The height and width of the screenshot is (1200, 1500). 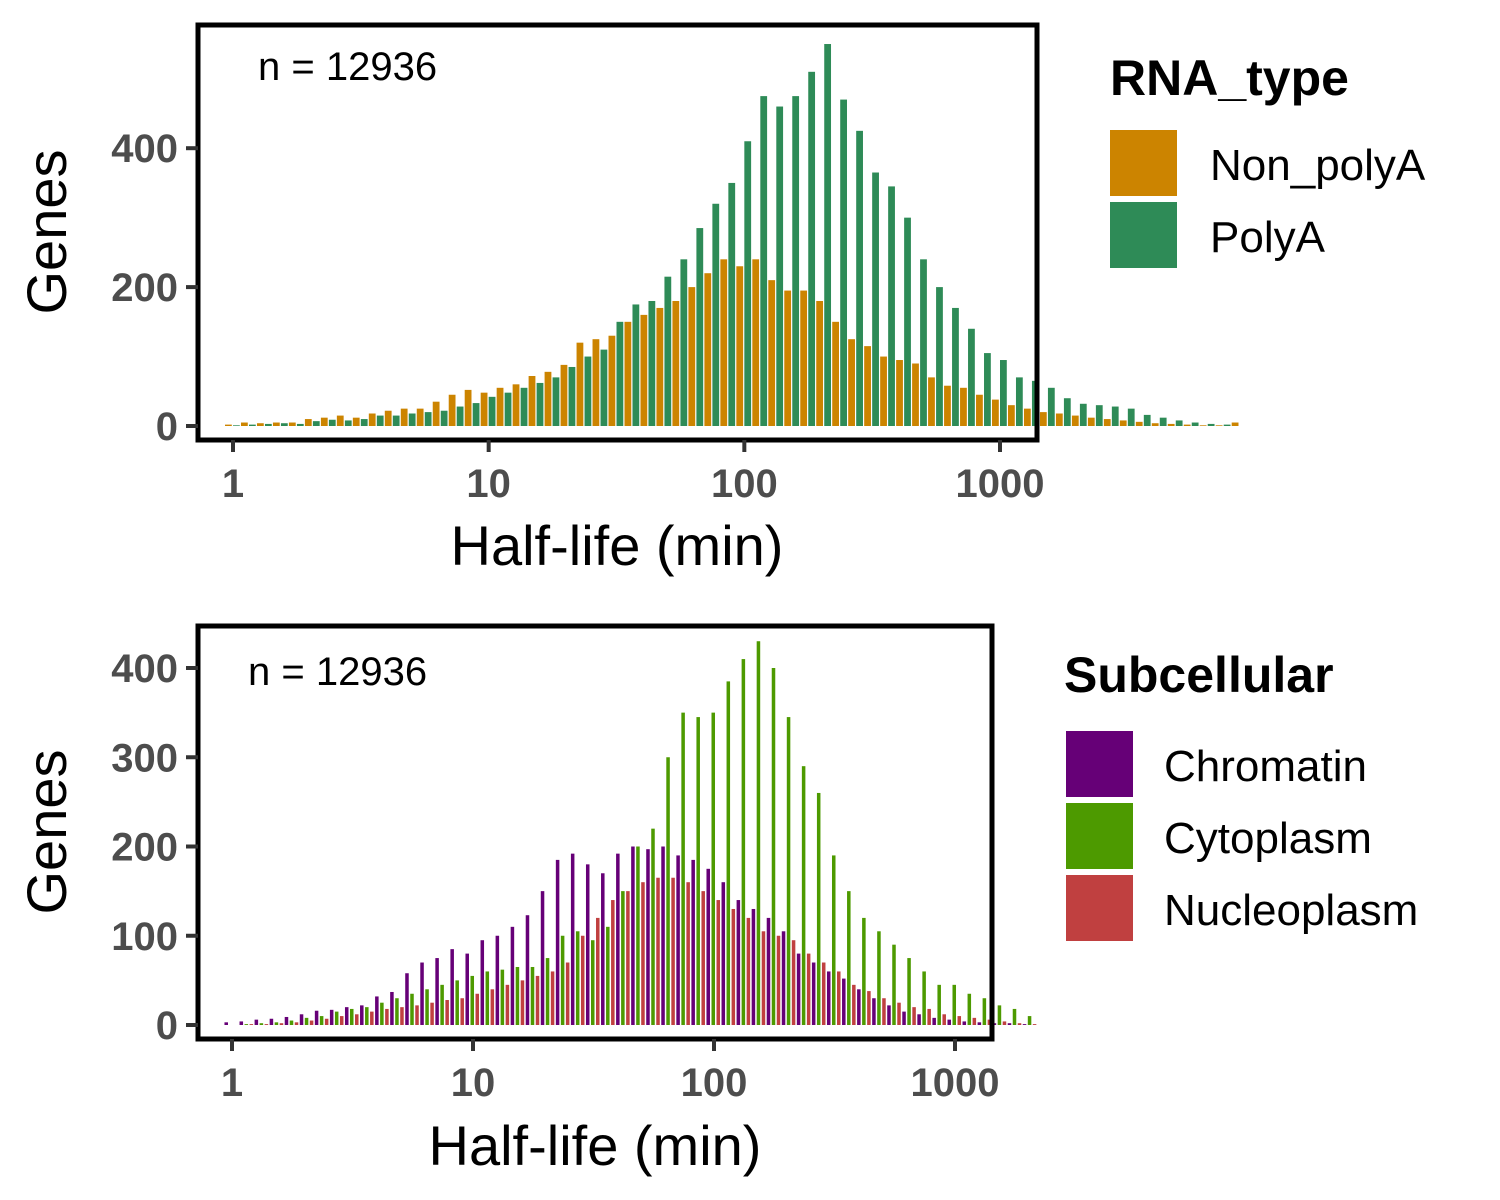 What do you see at coordinates (610, 1072) in the screenshot?
I see `p2-x-axis: 1 10 100 1000` at bounding box center [610, 1072].